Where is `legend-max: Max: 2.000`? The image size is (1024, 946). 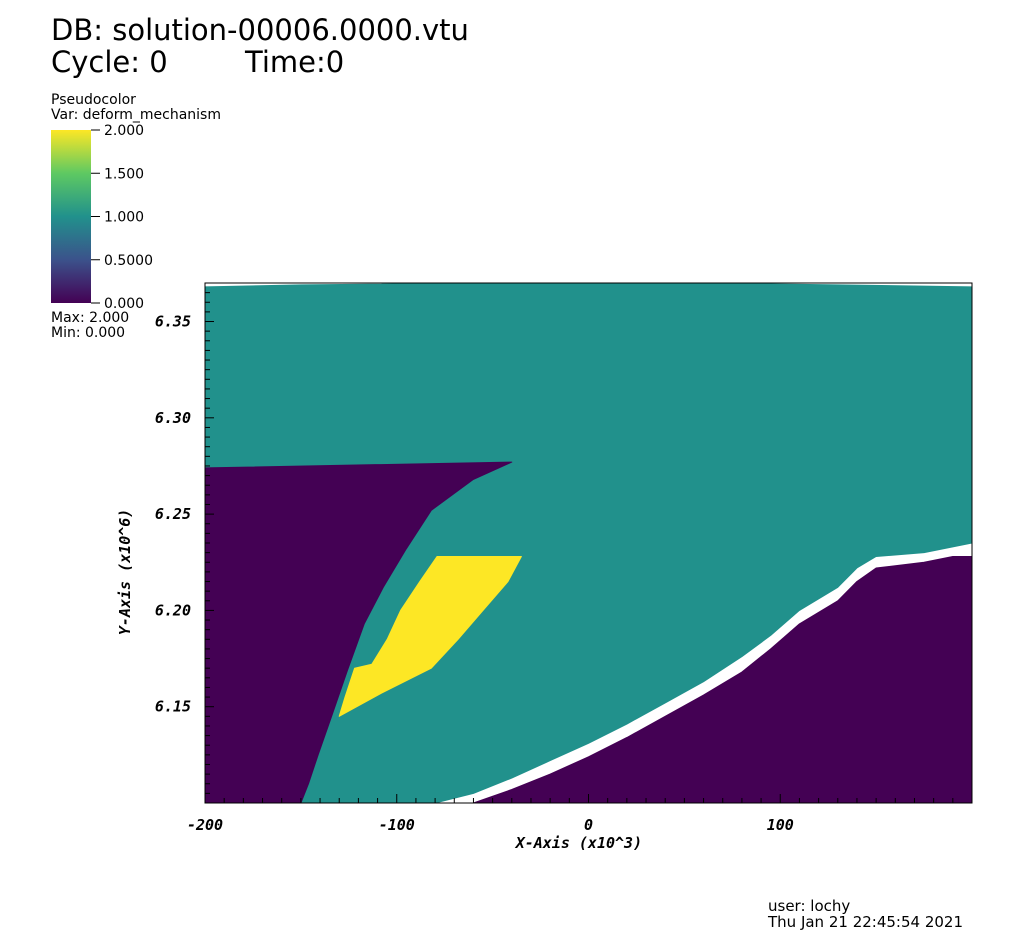
legend-max: Max: 2.000 is located at coordinates (90, 318).